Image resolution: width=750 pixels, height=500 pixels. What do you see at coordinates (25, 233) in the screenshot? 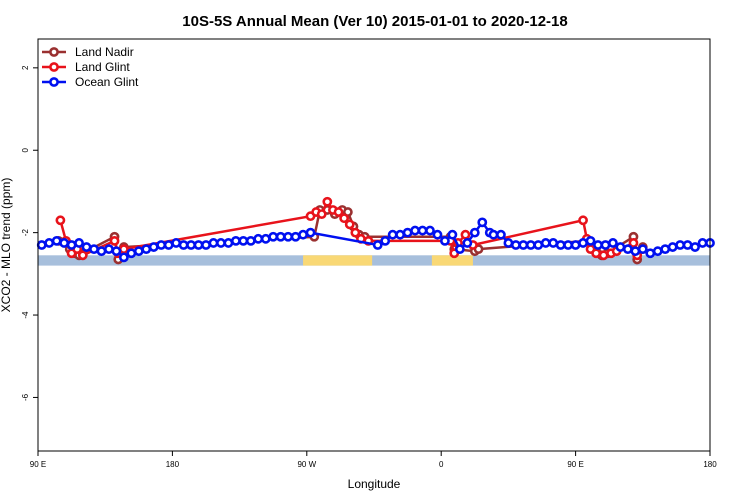
I see `y-tick-label: -2` at bounding box center [25, 233].